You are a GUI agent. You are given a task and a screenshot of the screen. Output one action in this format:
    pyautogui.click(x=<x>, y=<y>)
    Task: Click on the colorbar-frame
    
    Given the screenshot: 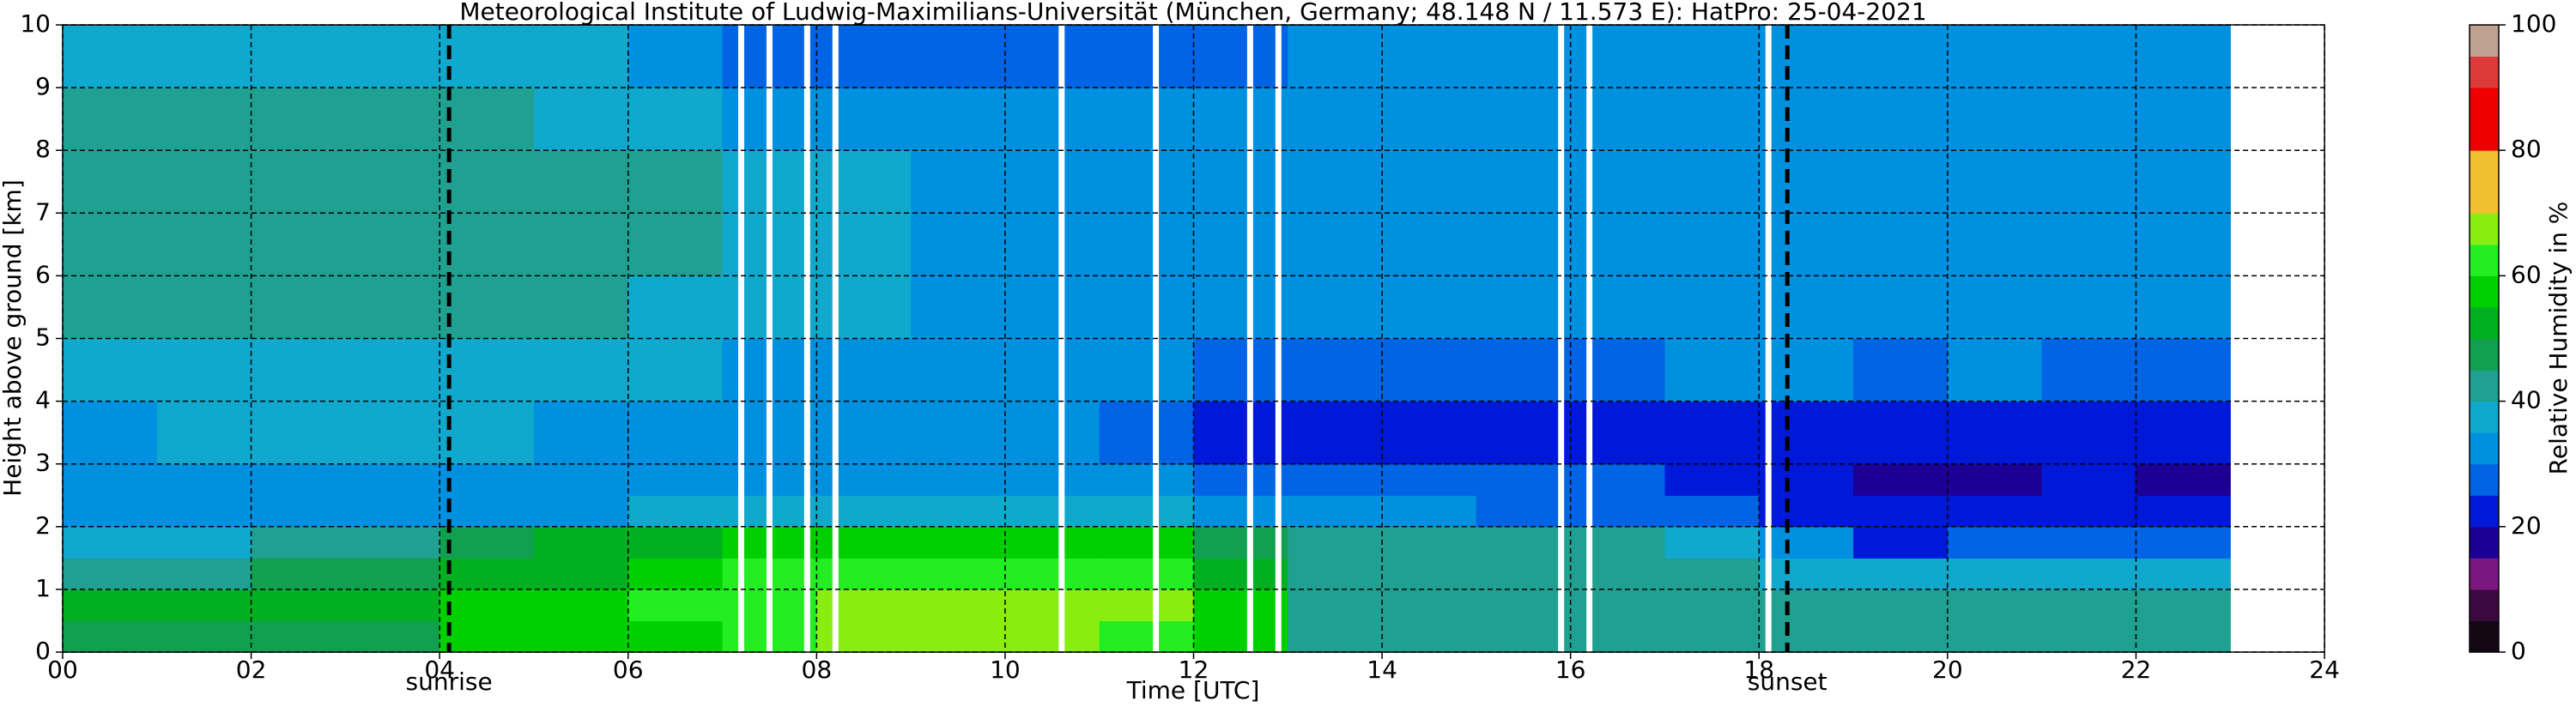 What is the action you would take?
    pyautogui.click(x=2484, y=338)
    